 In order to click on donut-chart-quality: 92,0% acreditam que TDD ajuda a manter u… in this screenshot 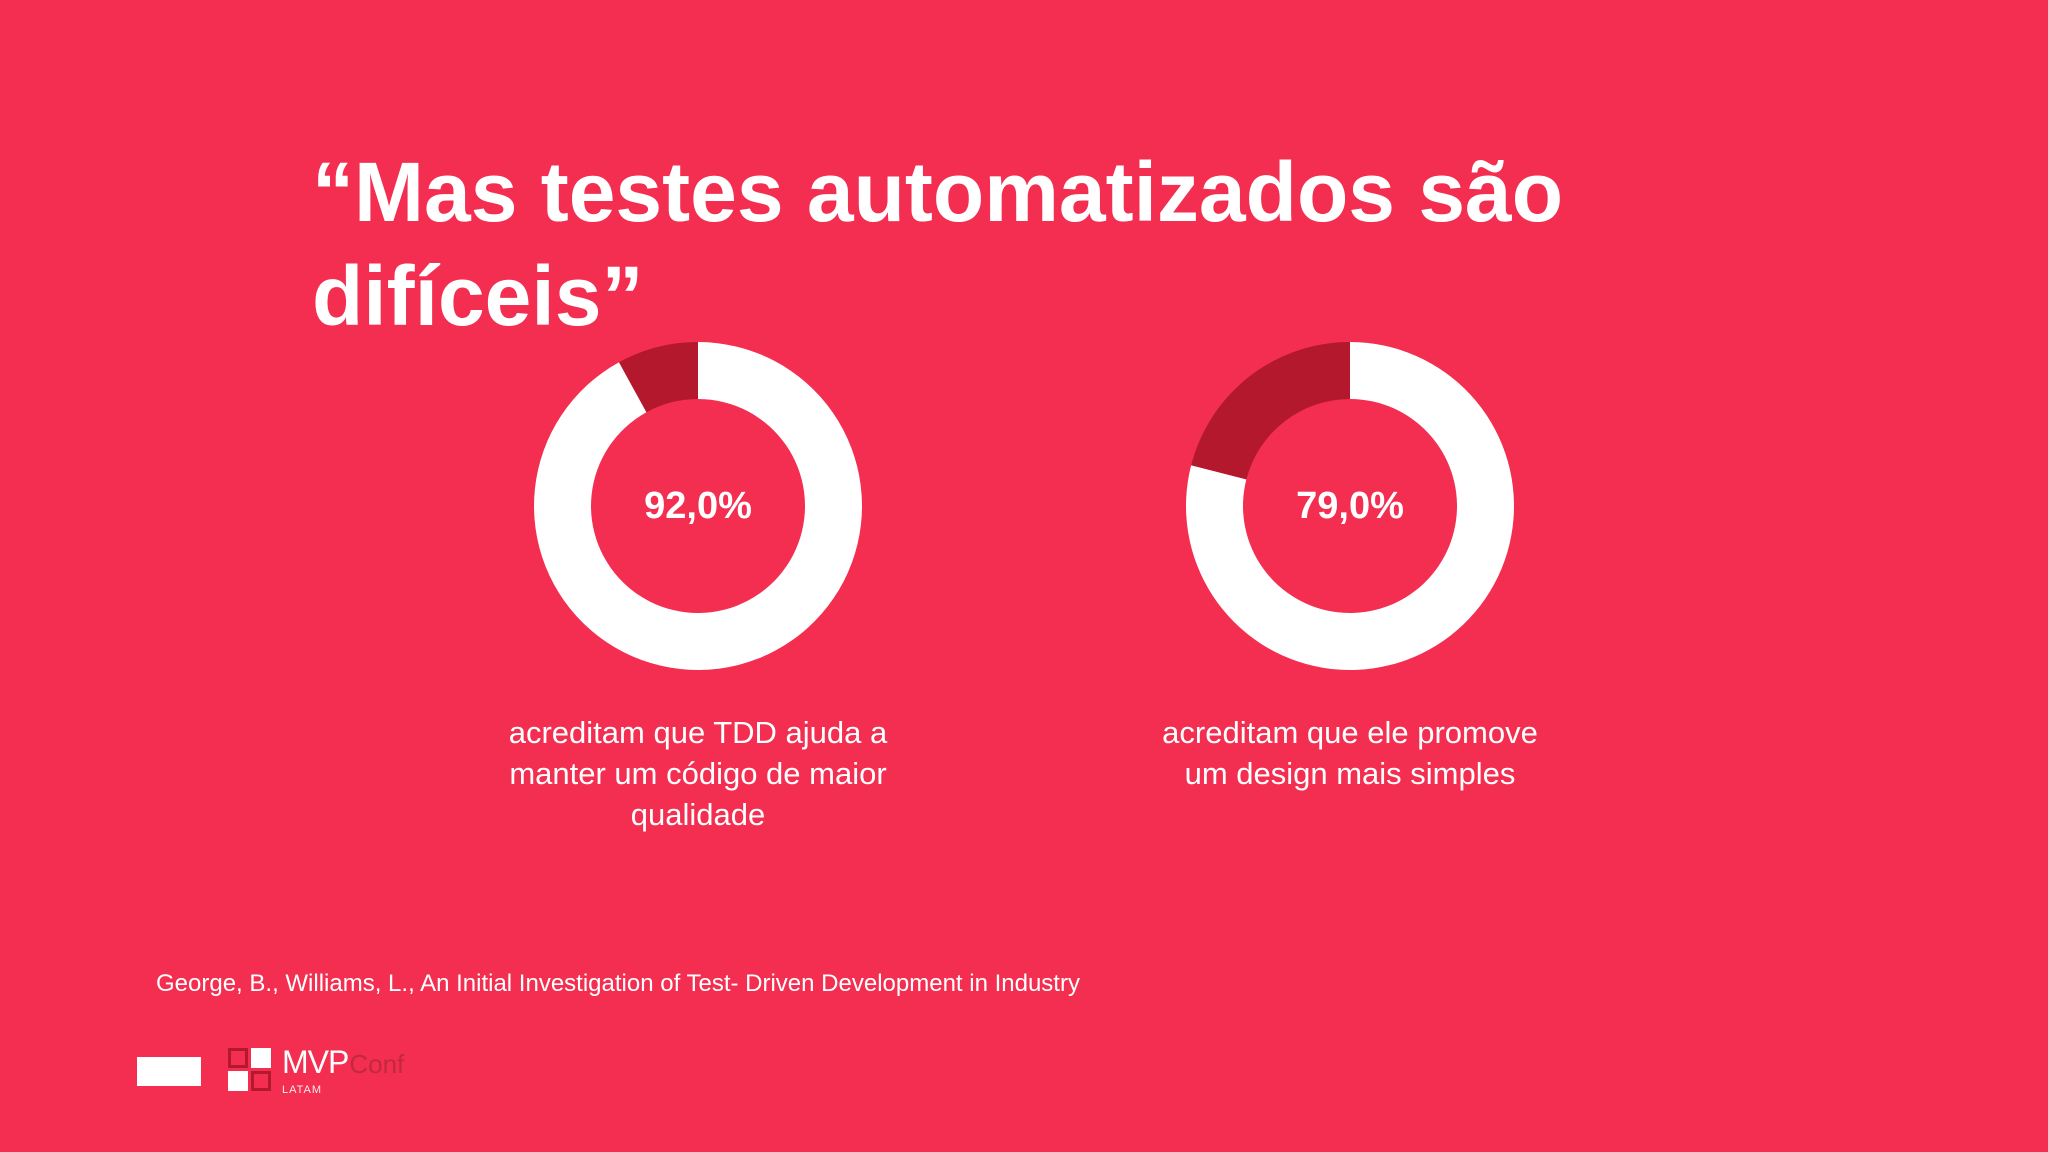, I will do `click(698, 584)`.